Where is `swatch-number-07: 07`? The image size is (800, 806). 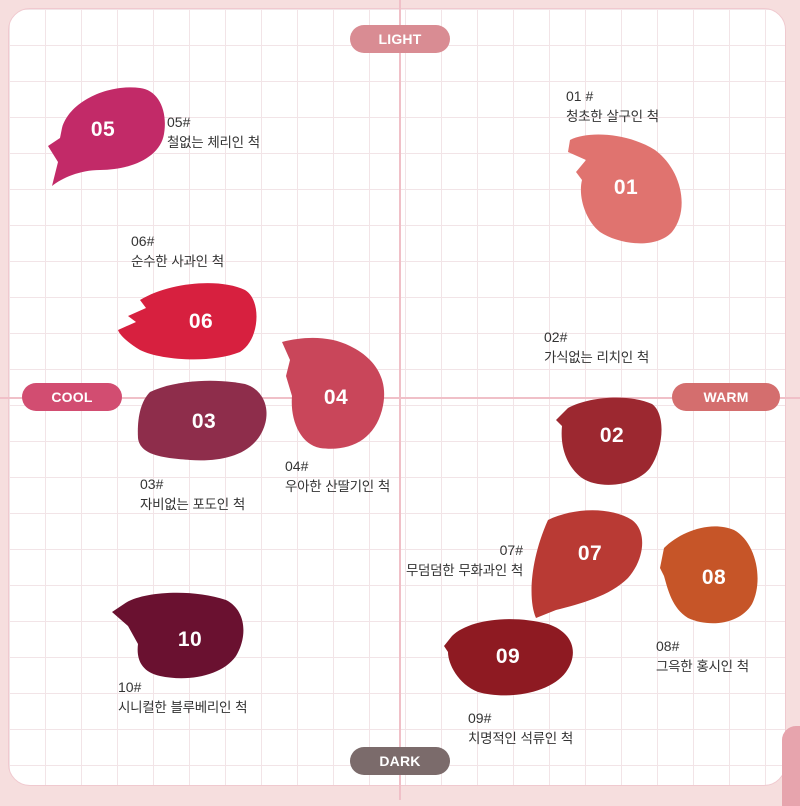 swatch-number-07: 07 is located at coordinates (590, 553).